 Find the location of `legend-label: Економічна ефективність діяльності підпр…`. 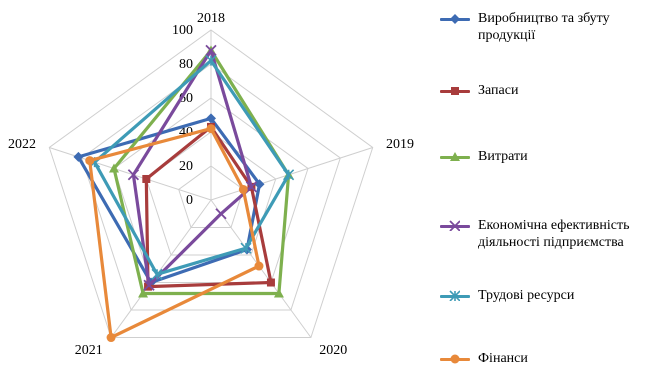

legend-label: Економічна ефективність діяльності підпр… is located at coordinates (554, 234).